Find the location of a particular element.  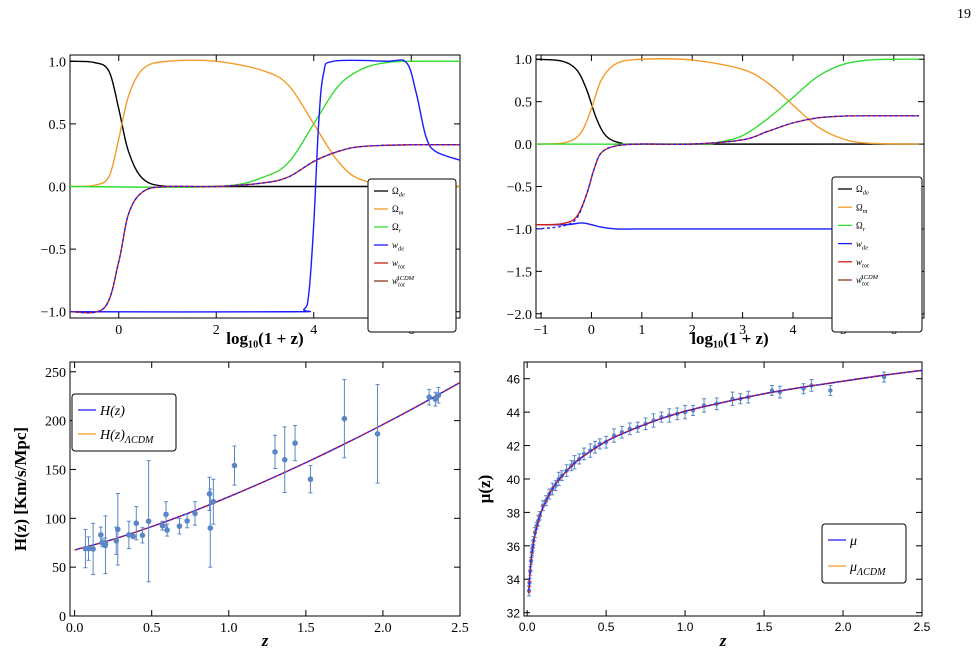

legend: μ μΛCDM is located at coordinates (864, 553).